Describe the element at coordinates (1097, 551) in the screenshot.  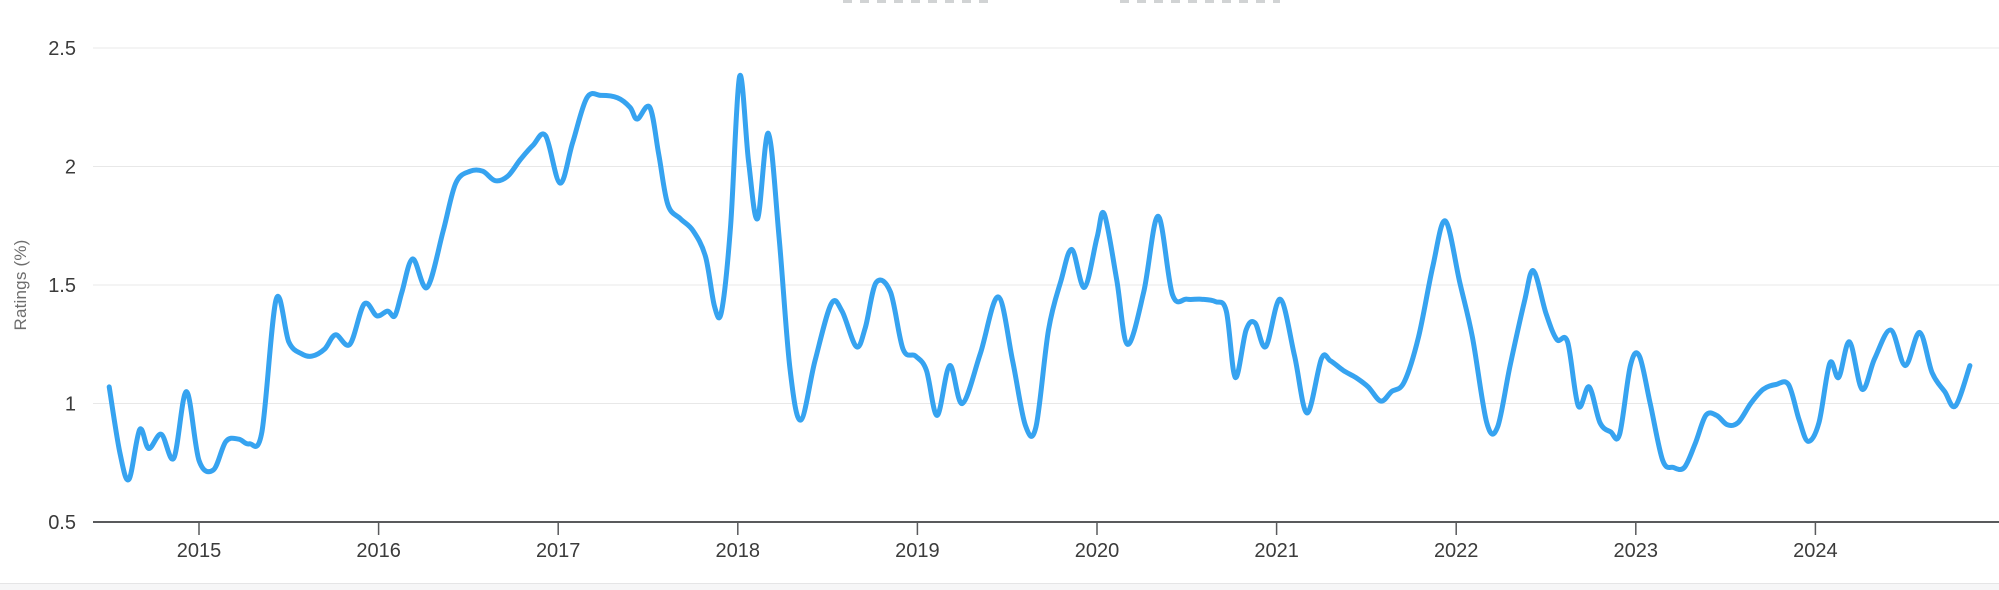
I see `x-tick-label: 2020` at that location.